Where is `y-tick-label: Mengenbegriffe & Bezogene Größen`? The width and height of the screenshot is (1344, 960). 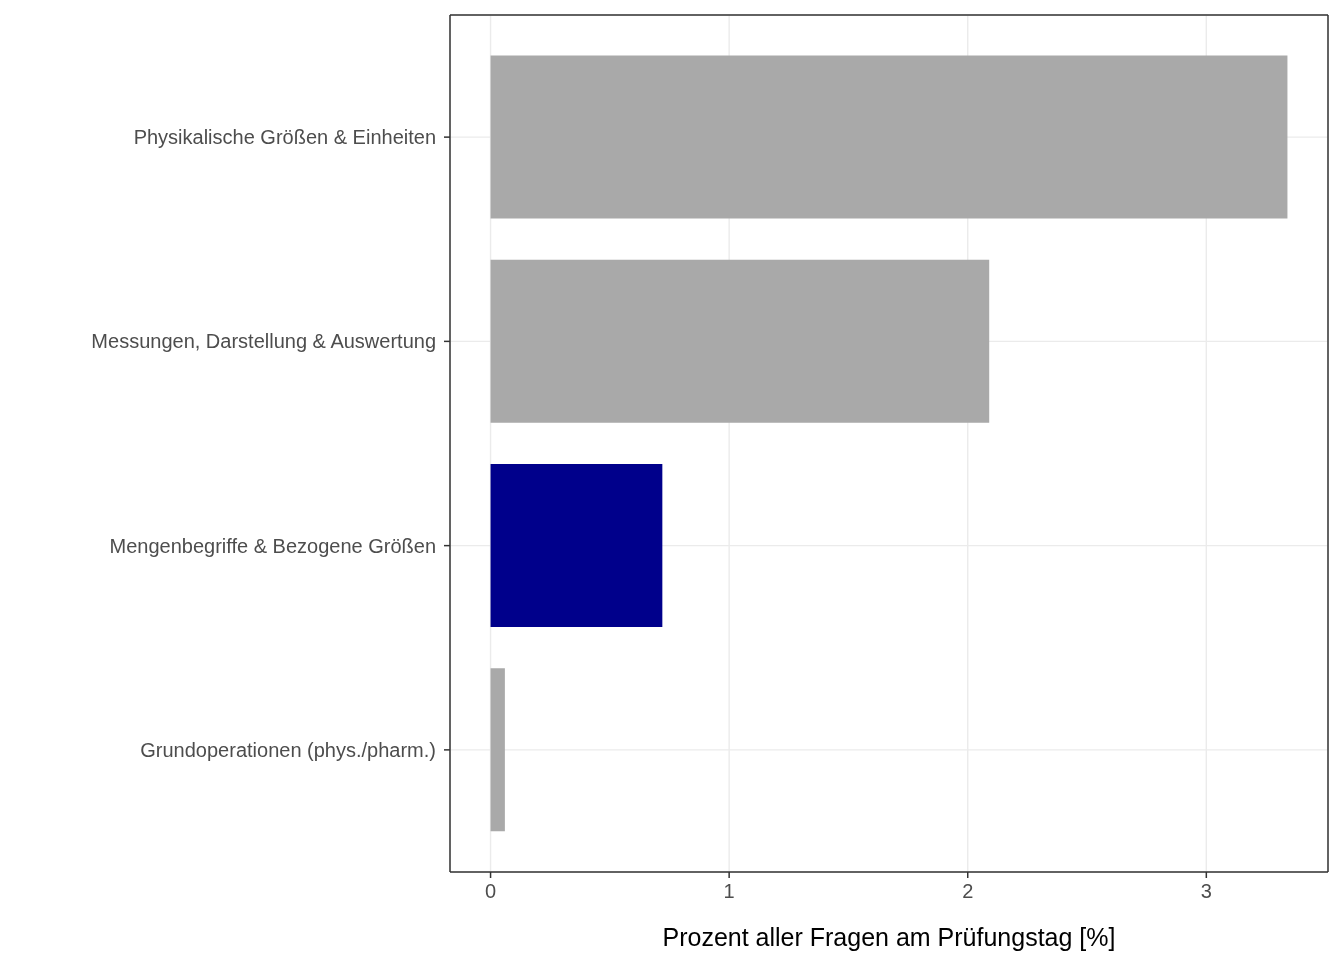
y-tick-label: Mengenbegriffe & Bezogene Größen is located at coordinates (272, 545).